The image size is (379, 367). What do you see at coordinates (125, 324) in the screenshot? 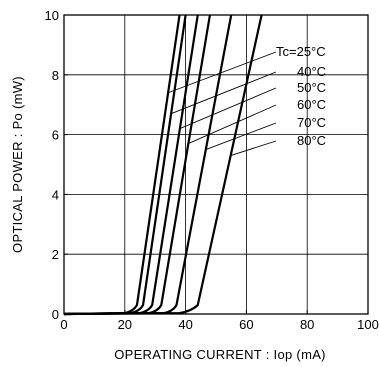
I see `x-tick-label: 20` at bounding box center [125, 324].